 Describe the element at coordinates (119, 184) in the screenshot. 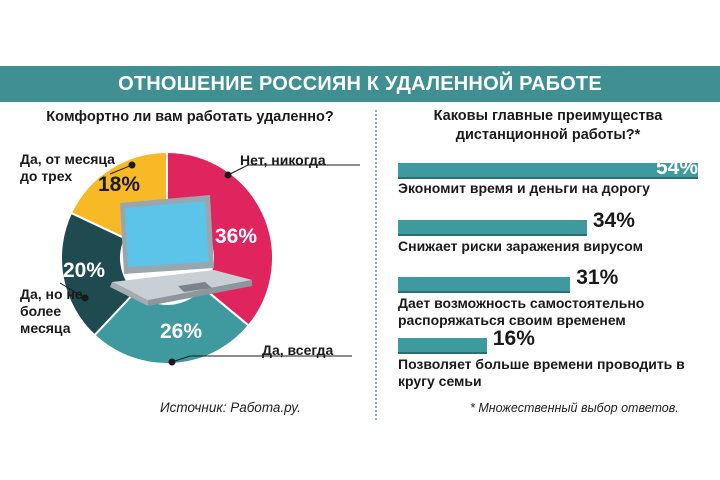

I see `slice-value-18: 18%` at that location.